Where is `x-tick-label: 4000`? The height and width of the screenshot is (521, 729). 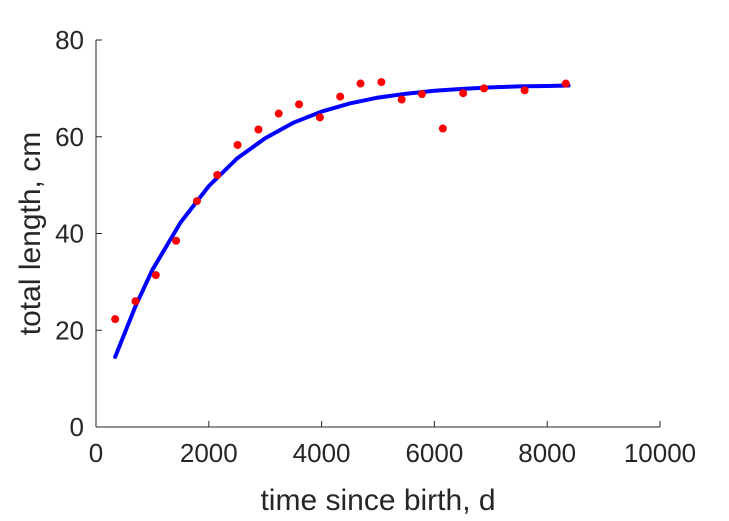 x-tick-label: 4000 is located at coordinates (322, 453).